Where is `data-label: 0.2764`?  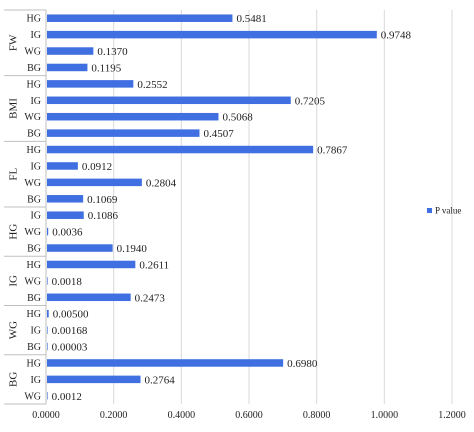 data-label: 0.2764 is located at coordinates (160, 380).